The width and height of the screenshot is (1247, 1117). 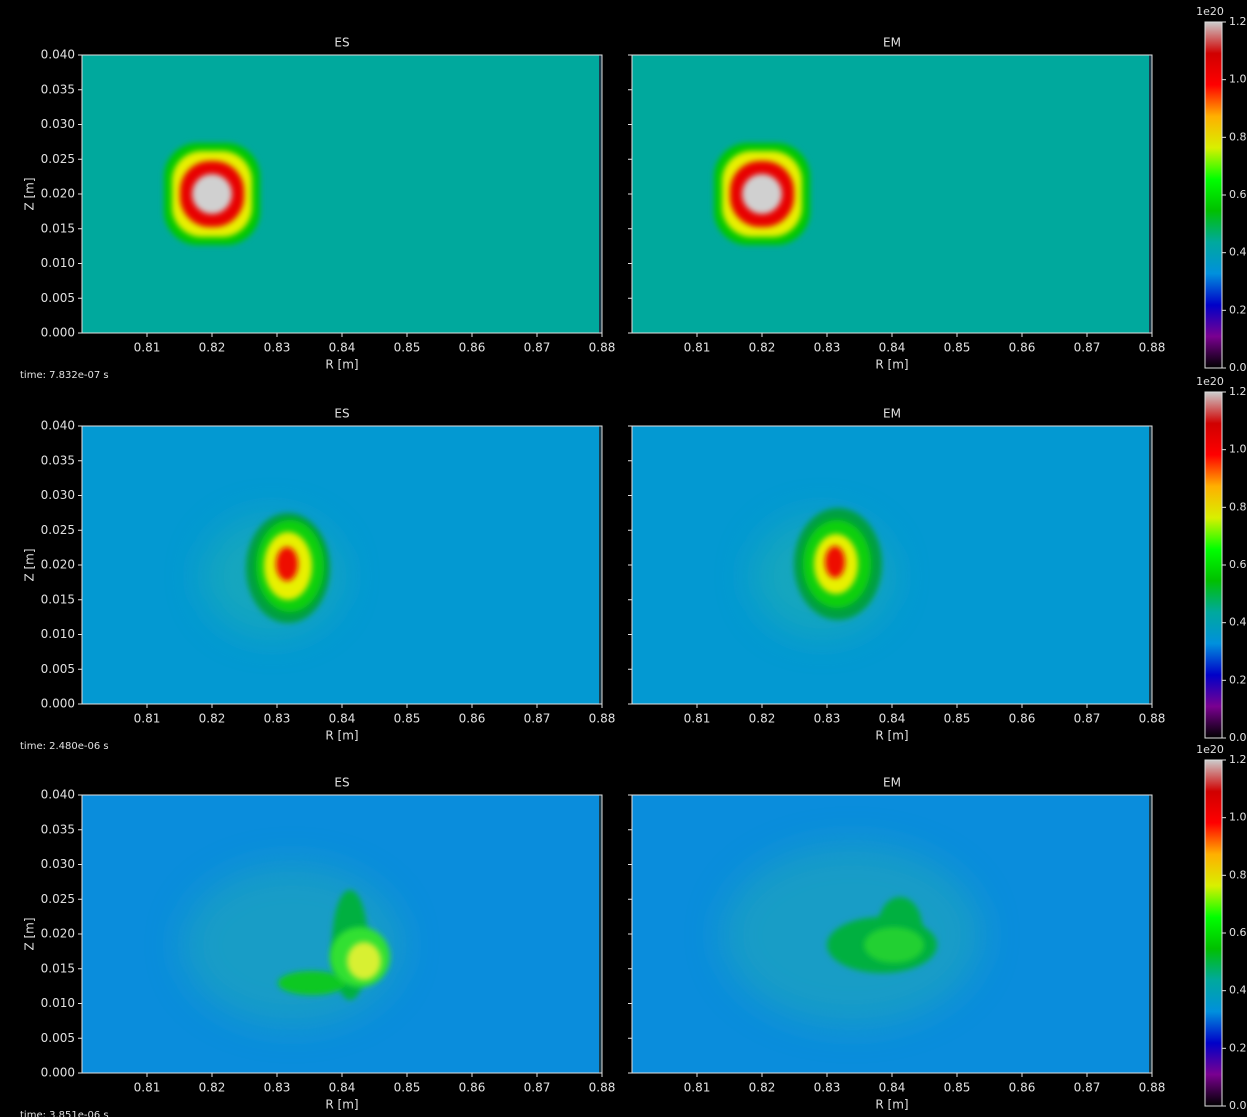 I want to click on y-tick-label: 0.030, so click(x=58, y=495).